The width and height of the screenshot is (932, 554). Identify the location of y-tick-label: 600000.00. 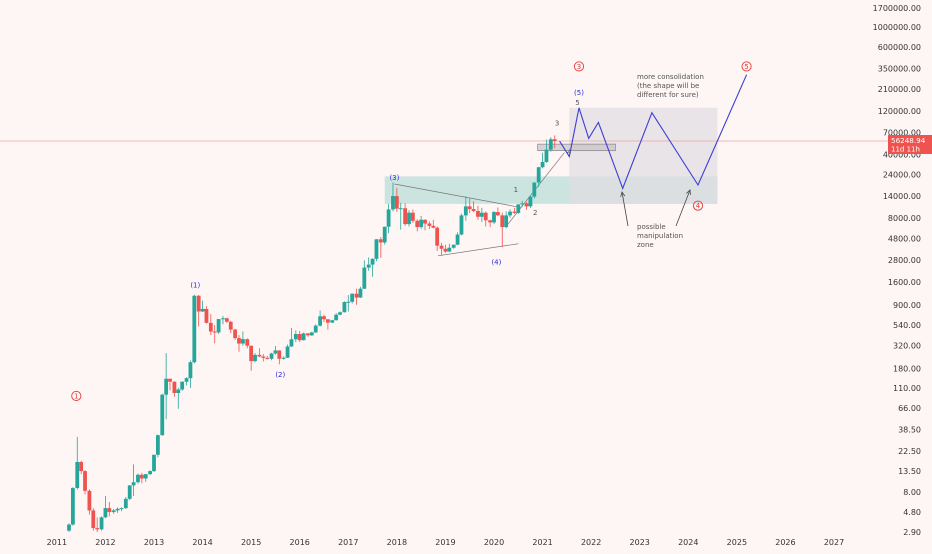
(899, 47).